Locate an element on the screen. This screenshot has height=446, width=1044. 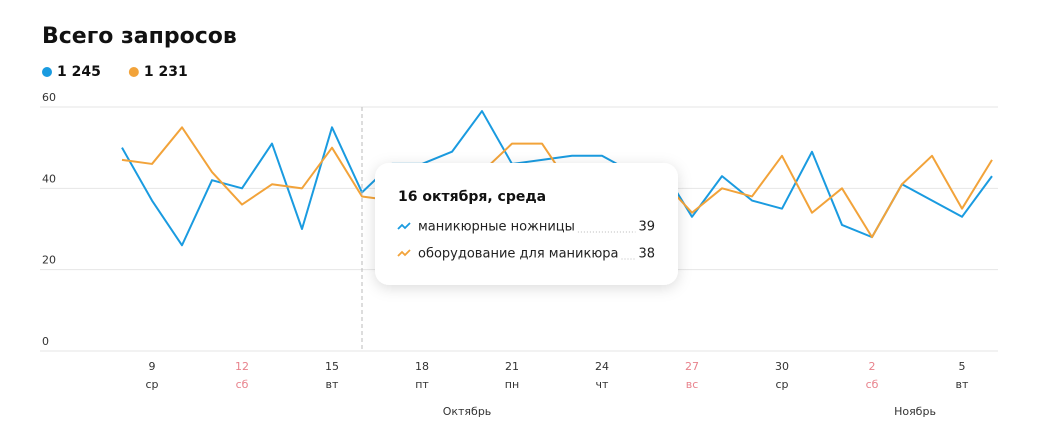
legend-total: 1 231 is located at coordinates (166, 72).